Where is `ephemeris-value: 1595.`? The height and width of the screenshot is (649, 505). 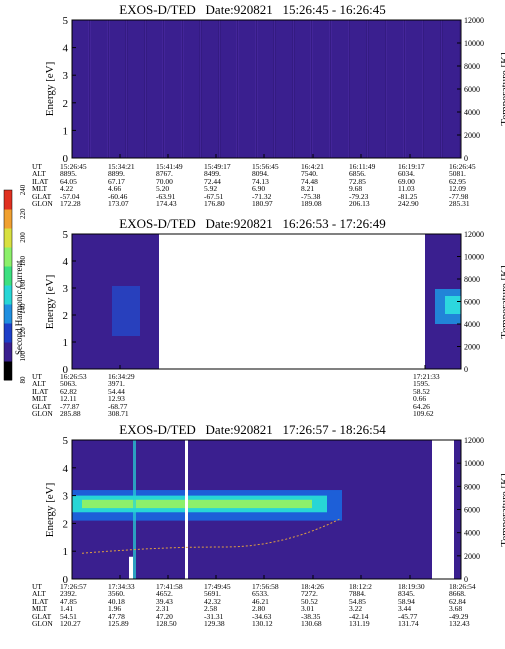 ephemeris-value: 1595. is located at coordinates (421, 384).